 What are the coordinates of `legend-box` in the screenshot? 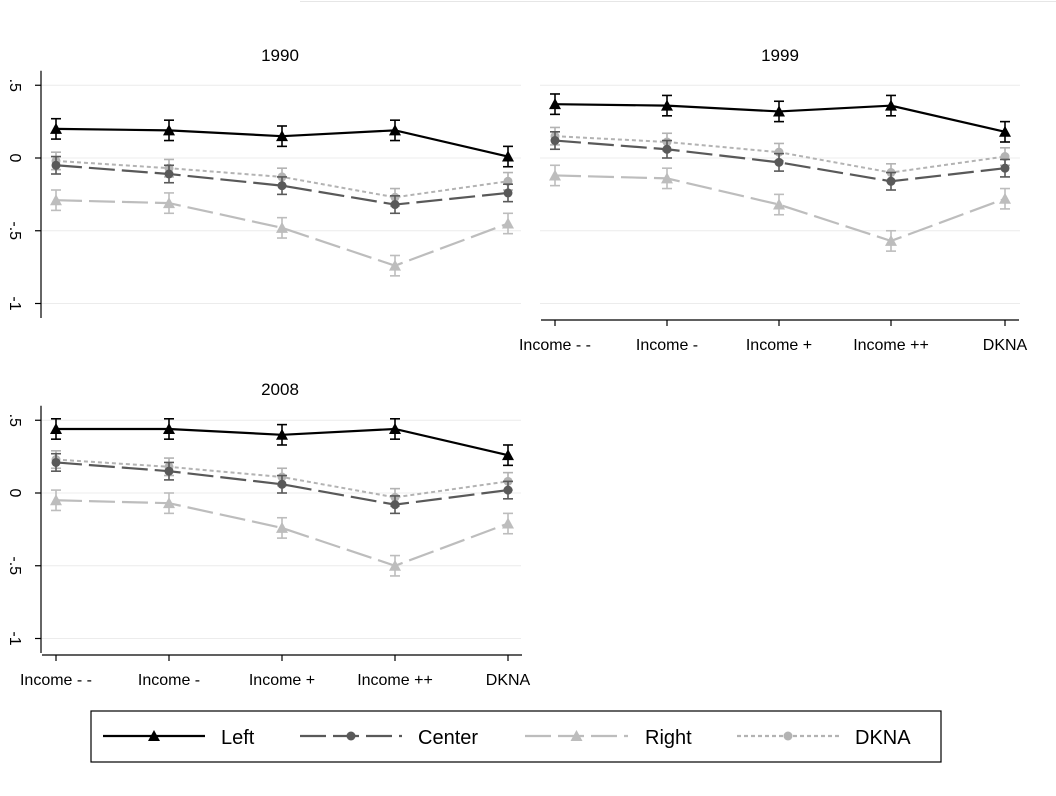 It's located at (516, 736).